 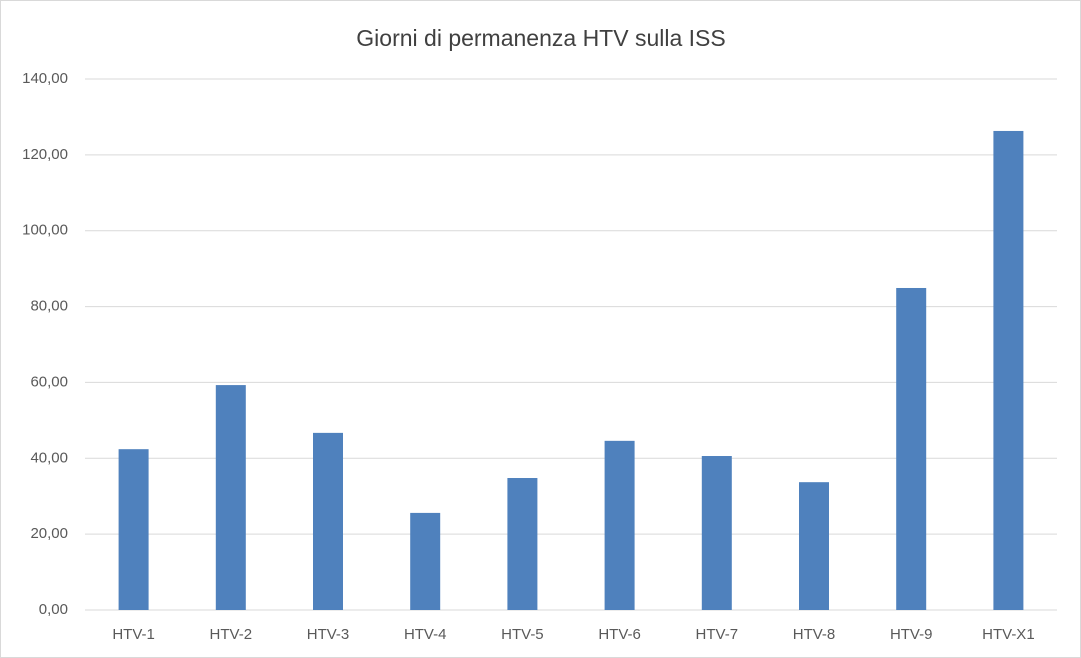 What do you see at coordinates (45, 78) in the screenshot?
I see `y-tick-label: 140,00` at bounding box center [45, 78].